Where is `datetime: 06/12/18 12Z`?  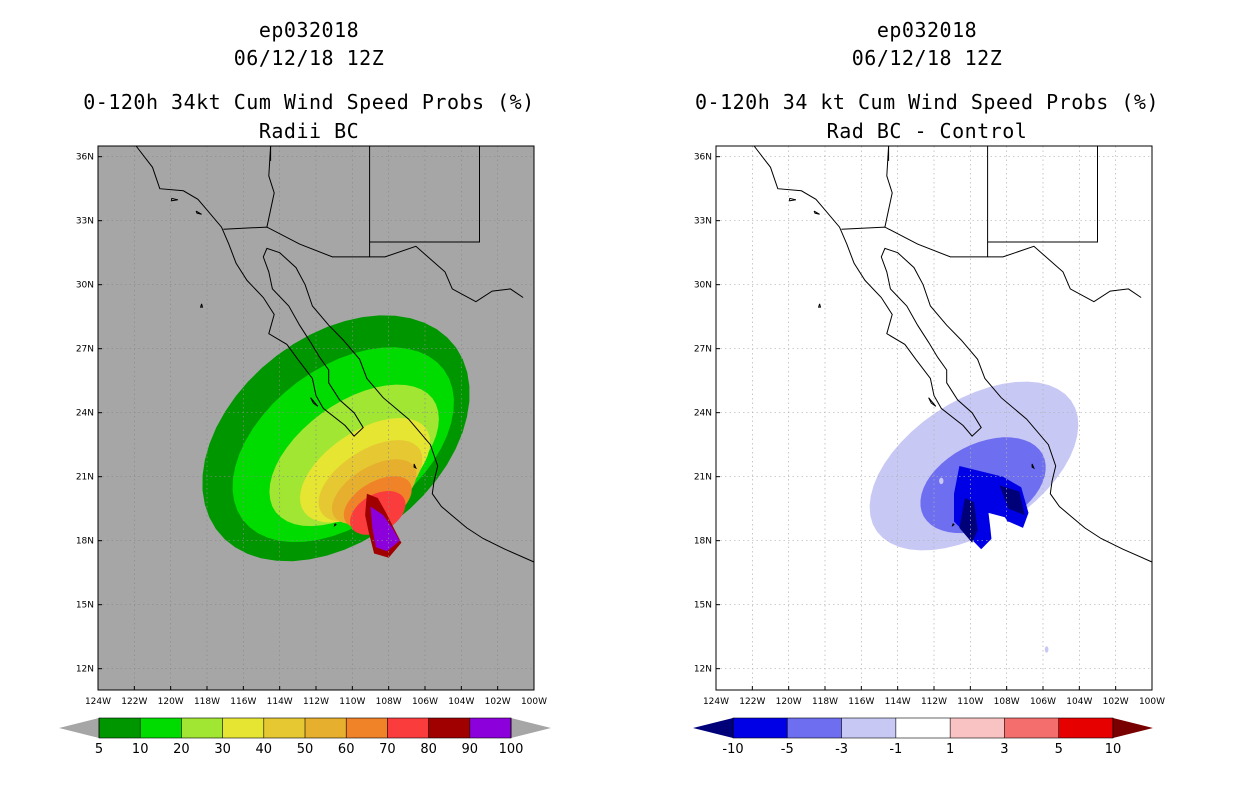
datetime: 06/12/18 12Z is located at coordinates (927, 58).